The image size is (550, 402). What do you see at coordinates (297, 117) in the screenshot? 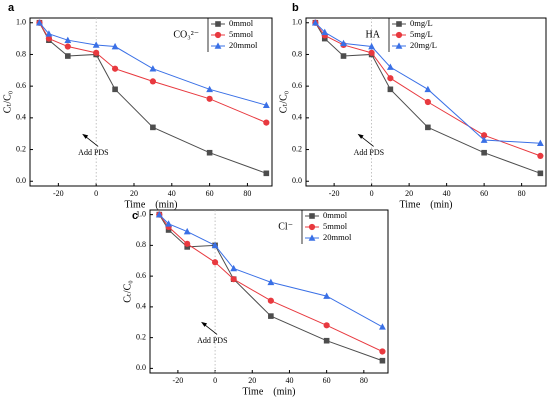
I see `y-tick-label: 0.4` at bounding box center [297, 117].